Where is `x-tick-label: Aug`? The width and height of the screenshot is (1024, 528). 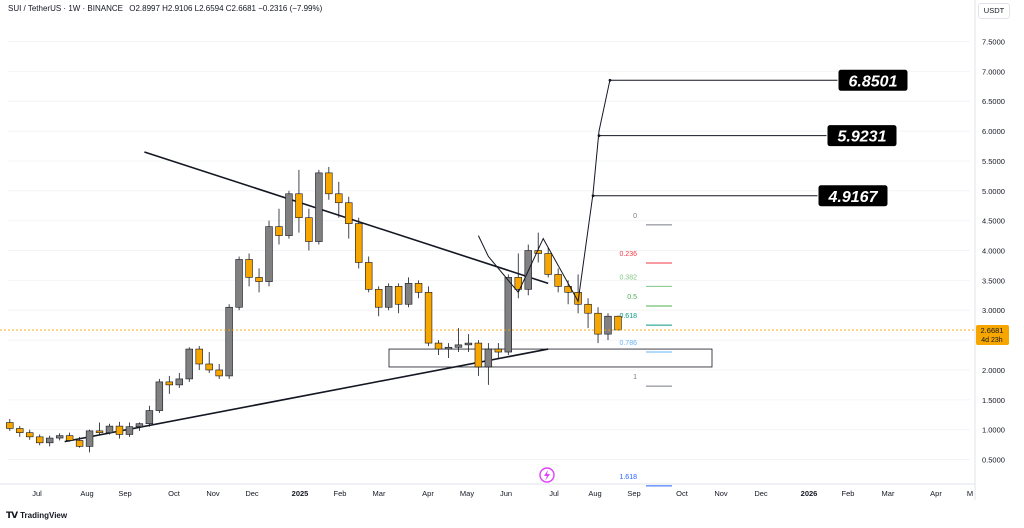 x-tick-label: Aug is located at coordinates (86, 493).